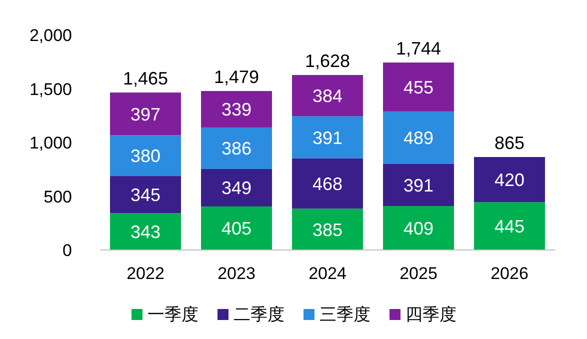 The width and height of the screenshot is (587, 339). I want to click on x-tick-label: 2022, so click(145, 273).